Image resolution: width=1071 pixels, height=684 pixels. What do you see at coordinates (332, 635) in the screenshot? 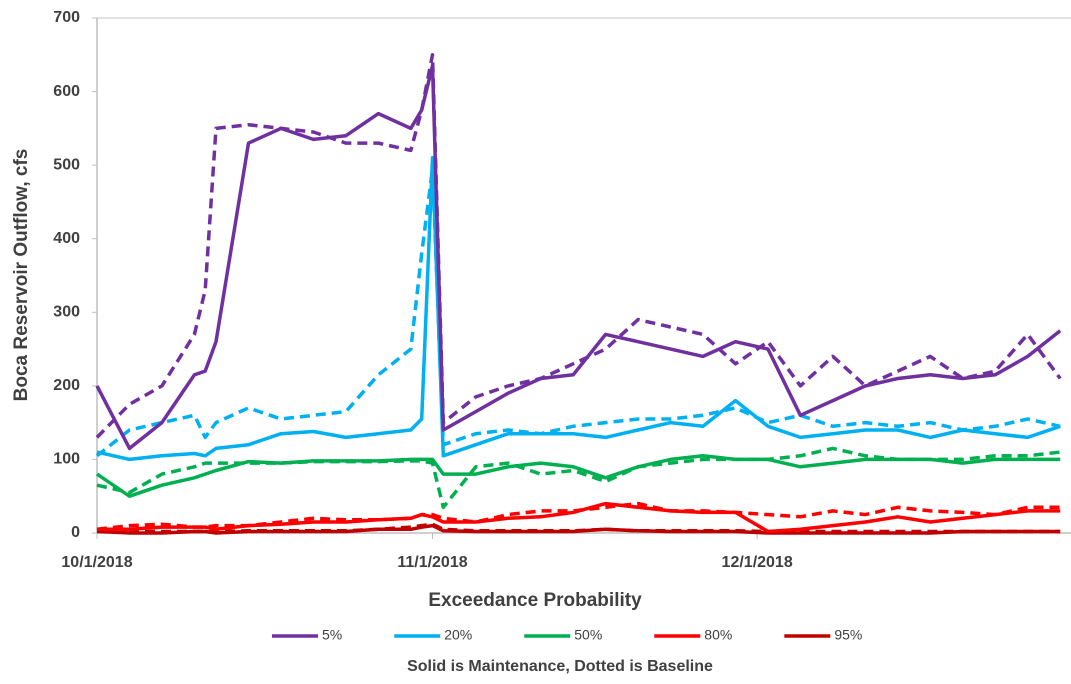
I see `legend-label: 5%` at bounding box center [332, 635].